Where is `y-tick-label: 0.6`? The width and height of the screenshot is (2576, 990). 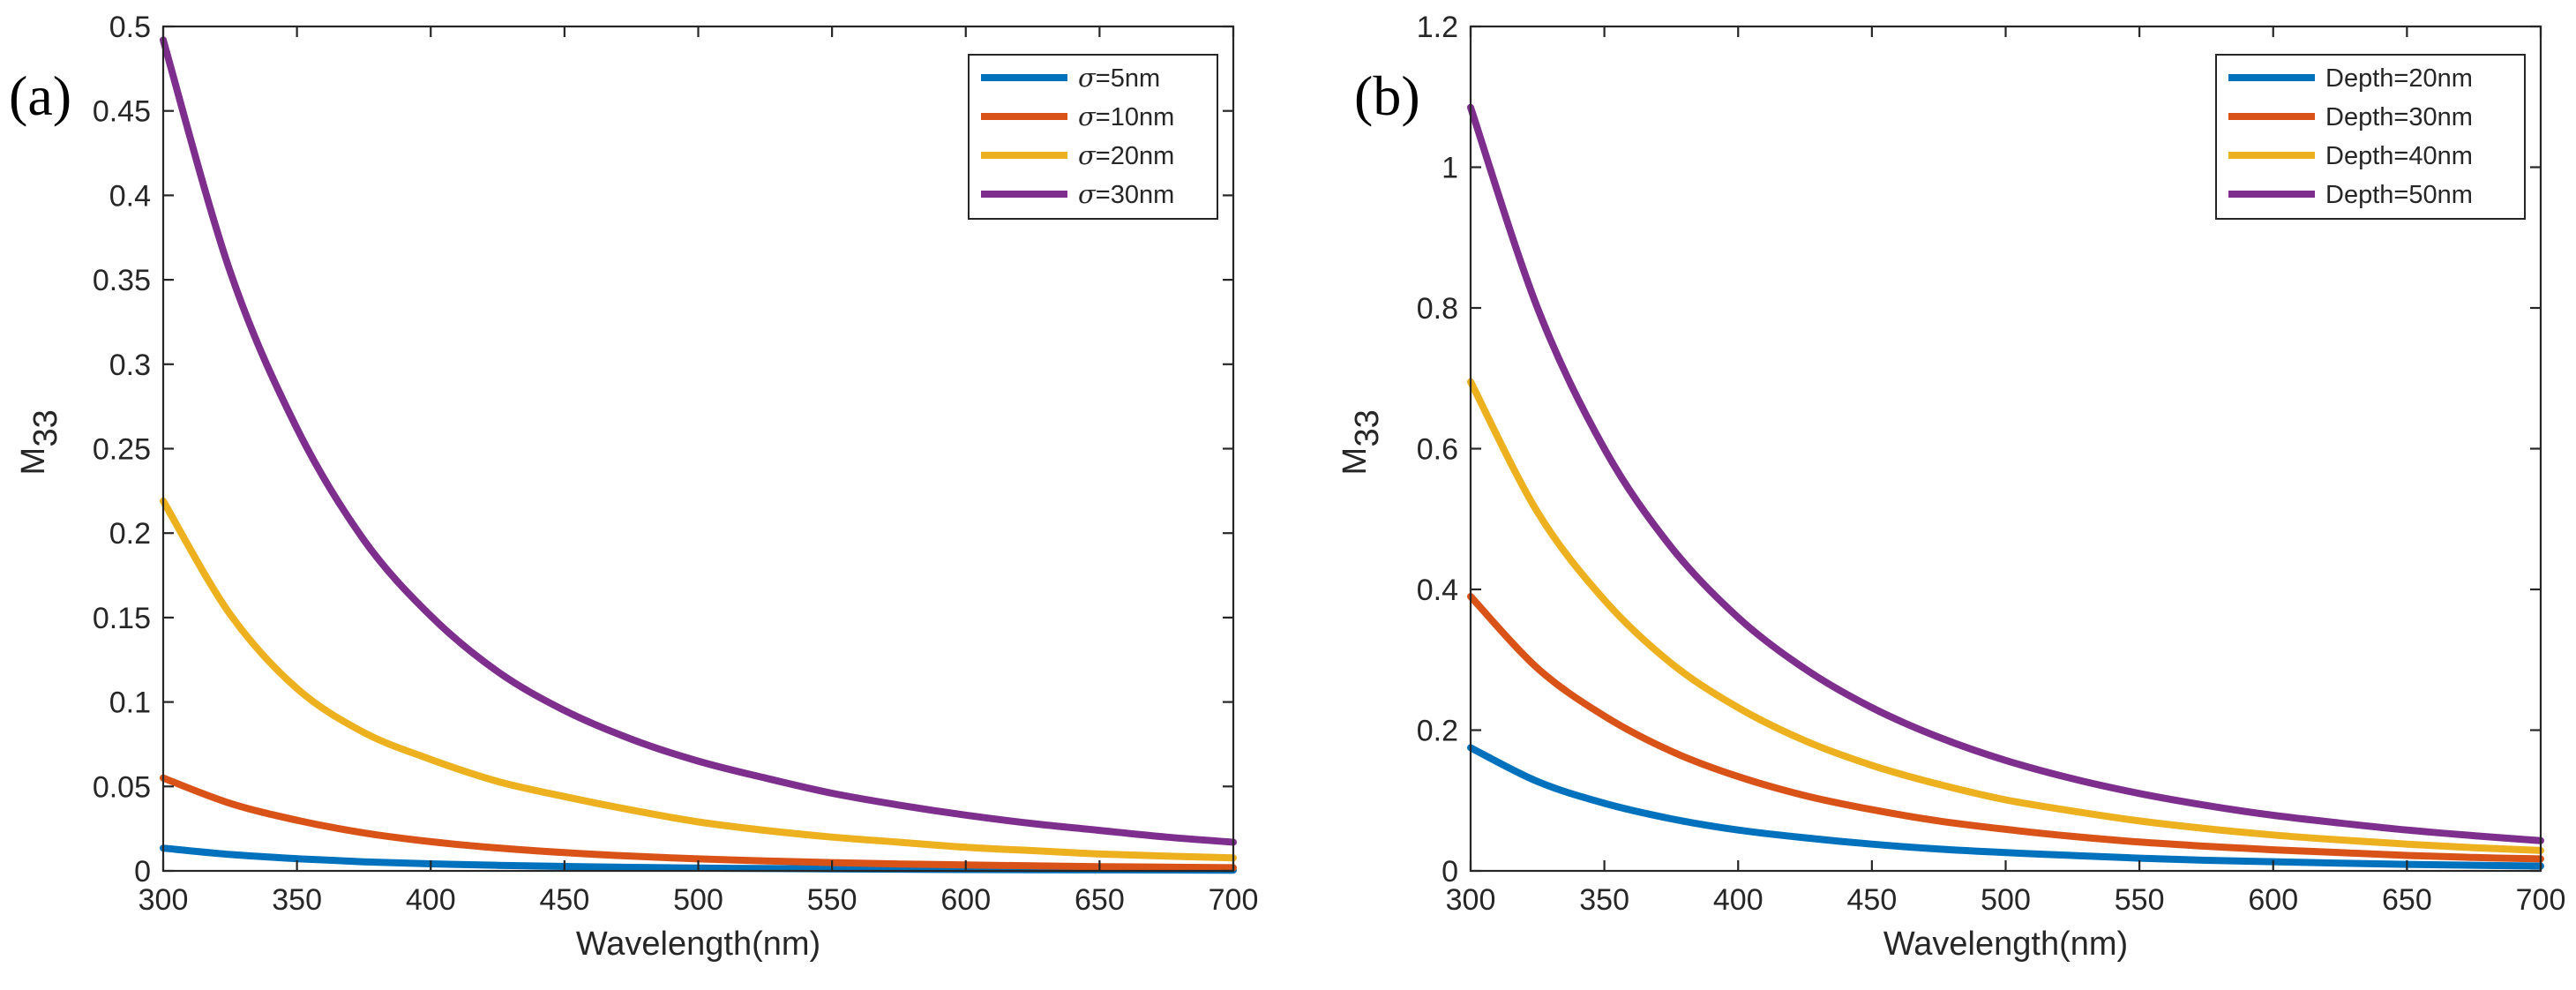 y-tick-label: 0.6 is located at coordinates (1438, 450).